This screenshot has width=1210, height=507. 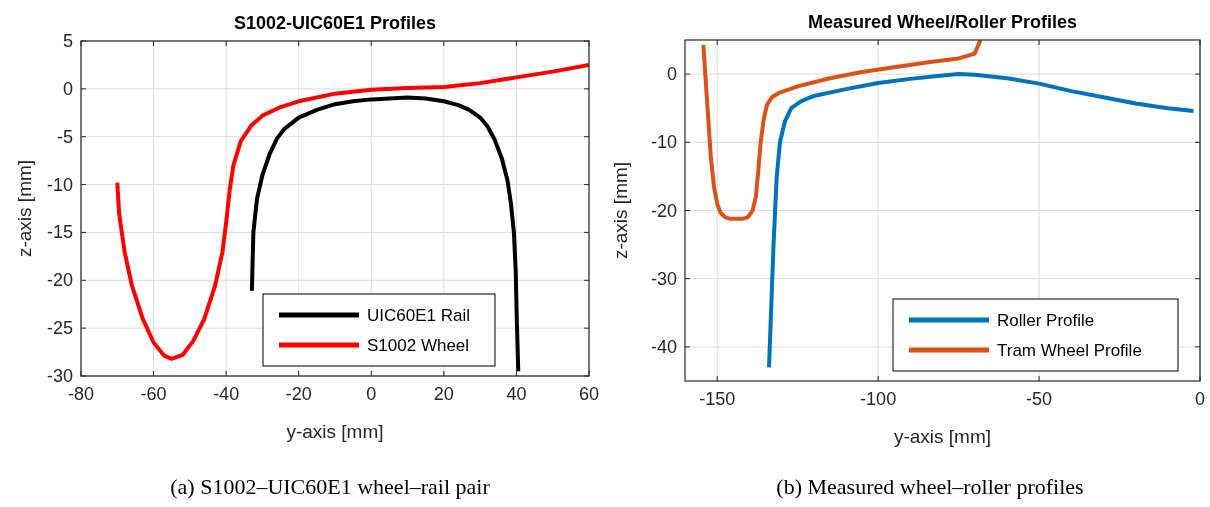 I want to click on y-tick-label: 5, so click(x=67, y=41).